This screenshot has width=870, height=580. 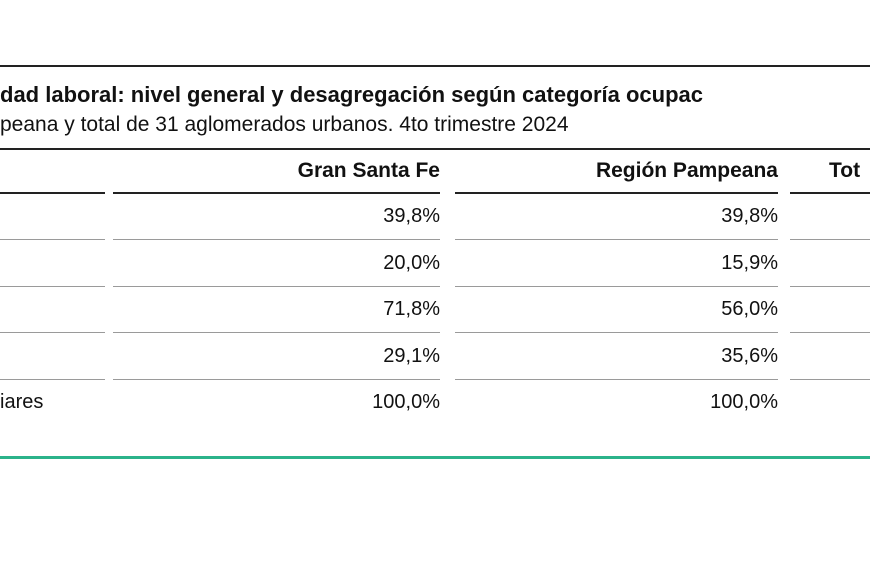 What do you see at coordinates (22, 402) in the screenshot?
I see `row-label: iares` at bounding box center [22, 402].